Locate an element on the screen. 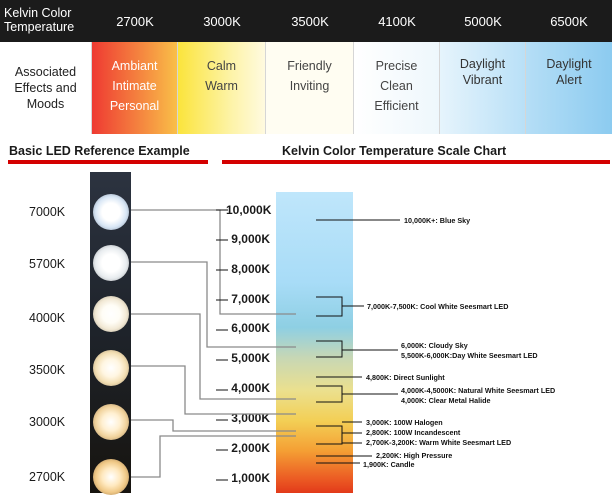  note-metal-halide: 4,000K: Clear Metal Halide is located at coordinates (446, 400).